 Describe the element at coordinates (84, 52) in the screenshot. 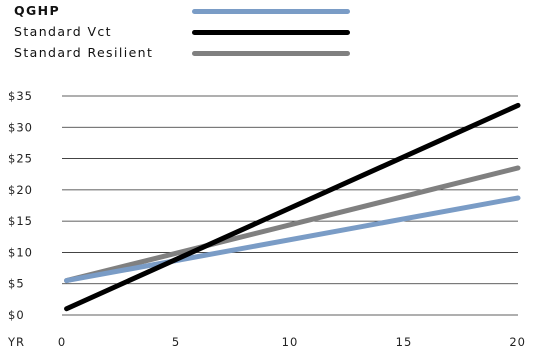

I see `legend-label: Standard Resilient` at that location.